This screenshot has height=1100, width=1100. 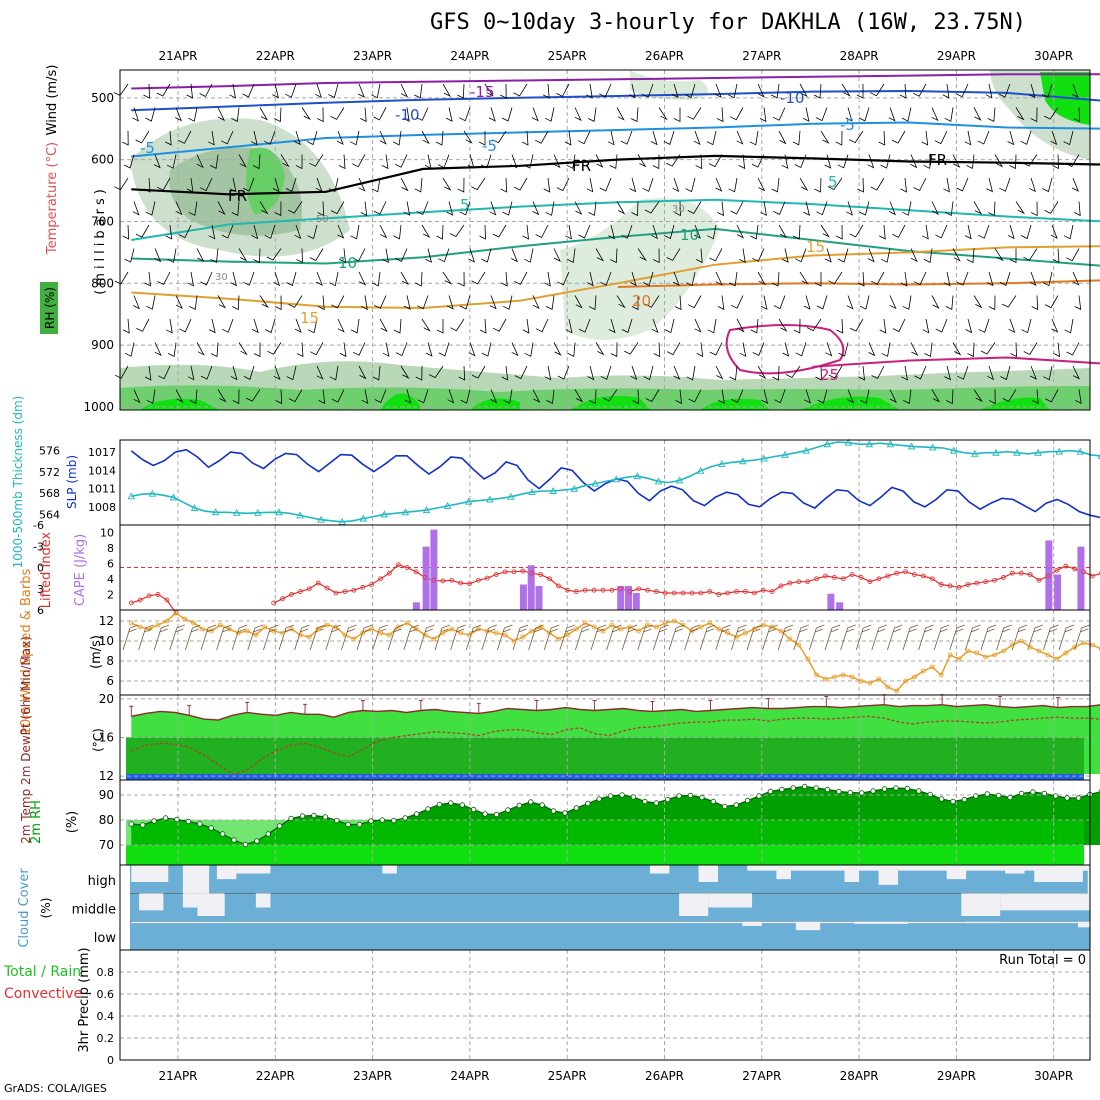 What do you see at coordinates (43, 994) in the screenshot?
I see `precip-convective-legend: Convective` at bounding box center [43, 994].